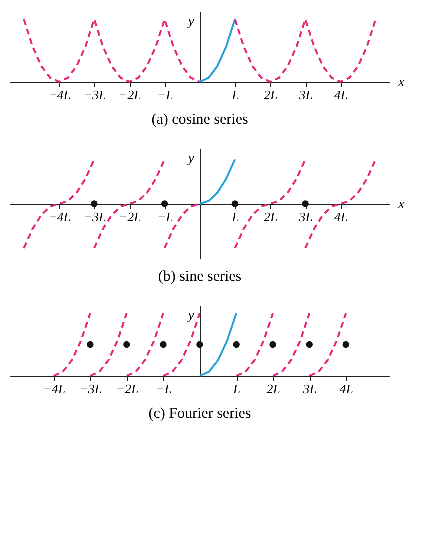 This screenshot has width=430, height=540. What do you see at coordinates (200, 414) in the screenshot?
I see `text: (c) Fourier series` at bounding box center [200, 414].